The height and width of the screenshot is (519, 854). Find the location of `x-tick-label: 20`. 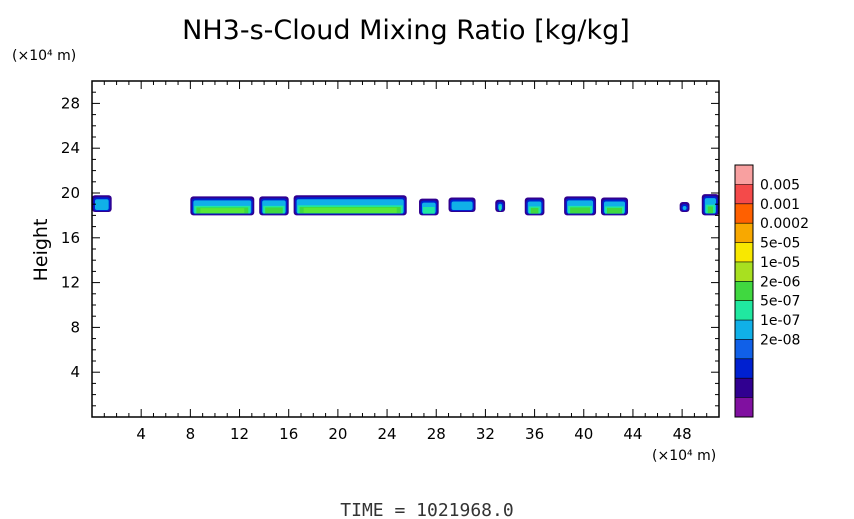

x-tick-label: 20 is located at coordinates (337, 434).